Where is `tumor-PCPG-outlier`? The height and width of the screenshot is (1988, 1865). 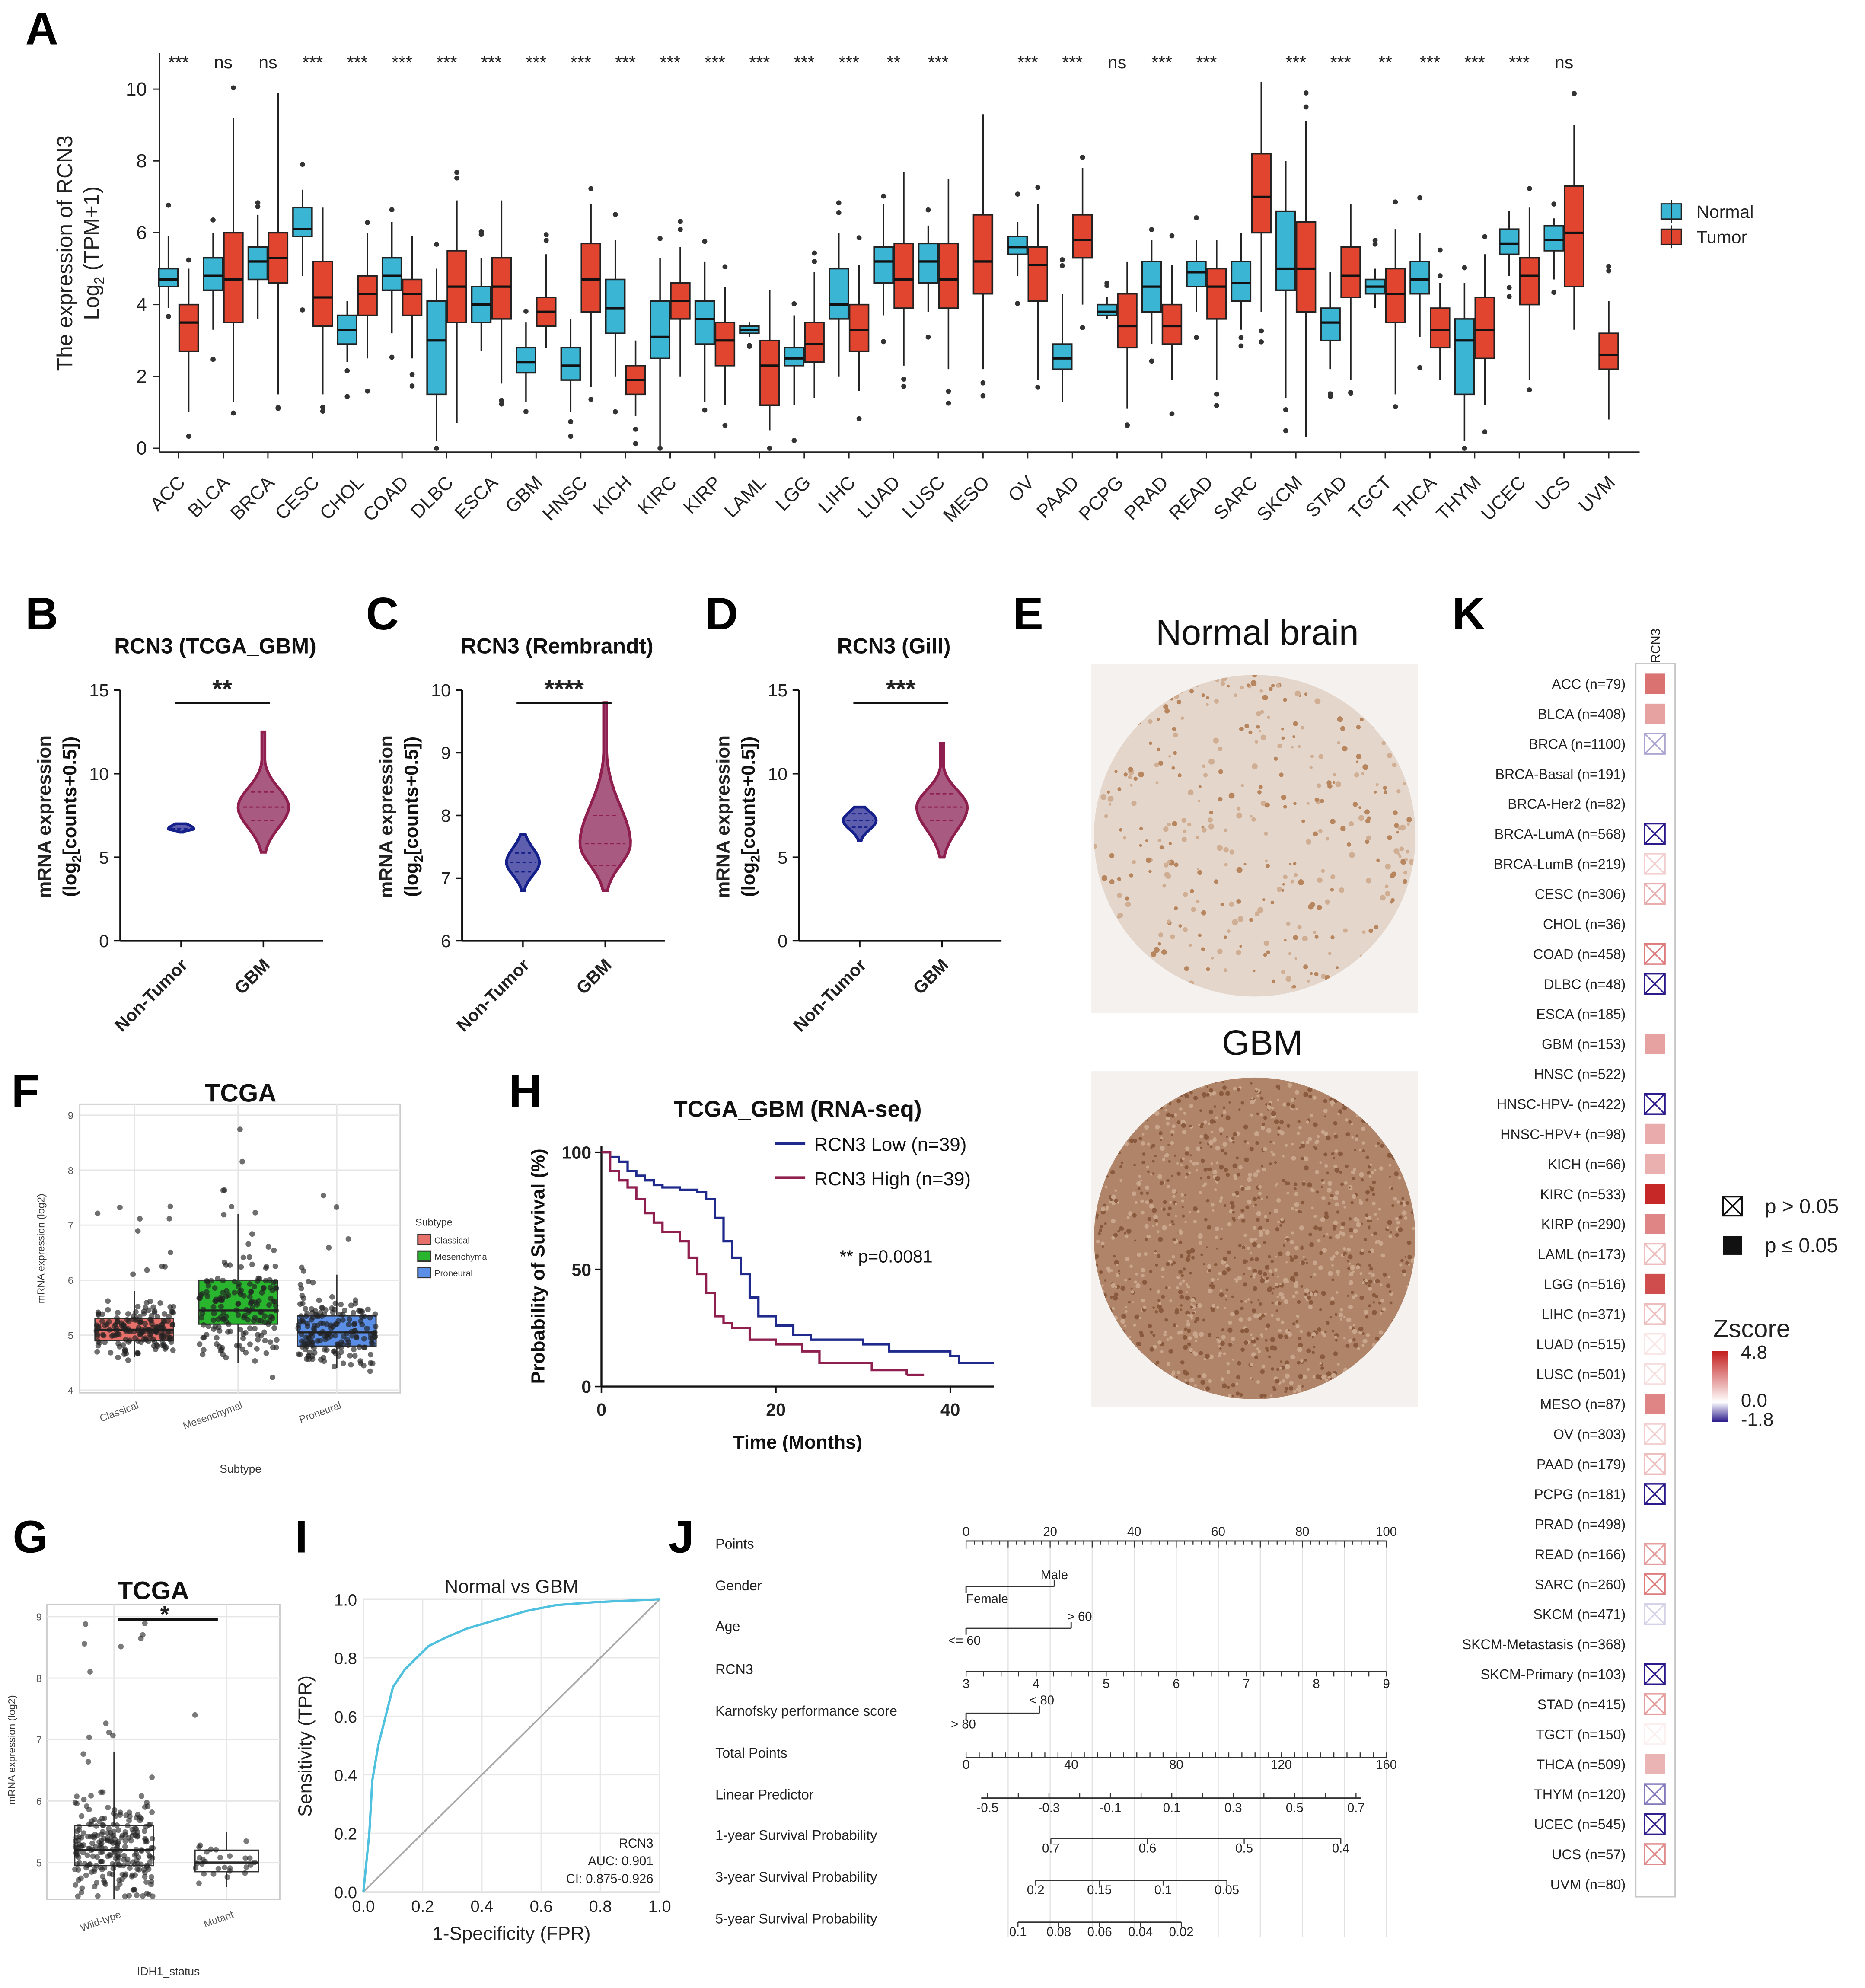 tumor-PCPG-outlier is located at coordinates (1127, 425).